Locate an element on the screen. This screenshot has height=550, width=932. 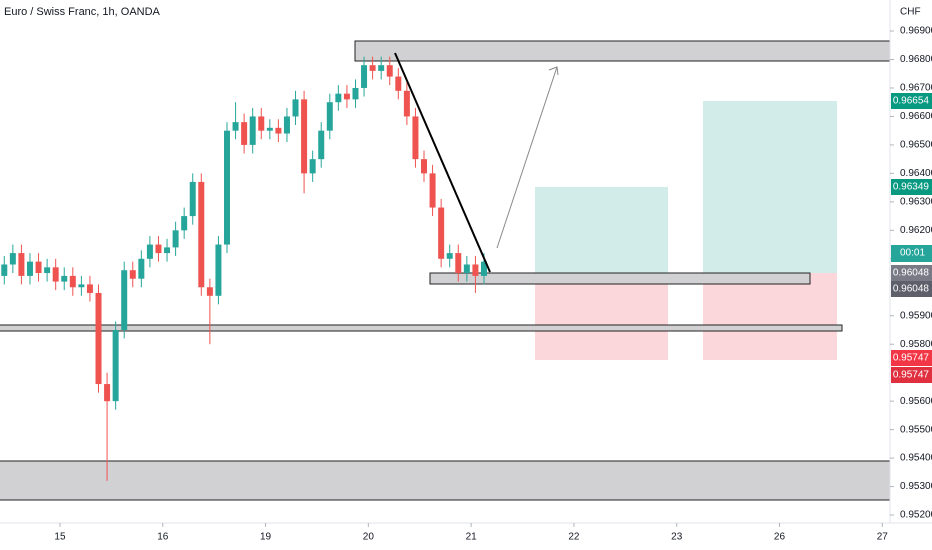
arrow-head is located at coordinates (553, 71).